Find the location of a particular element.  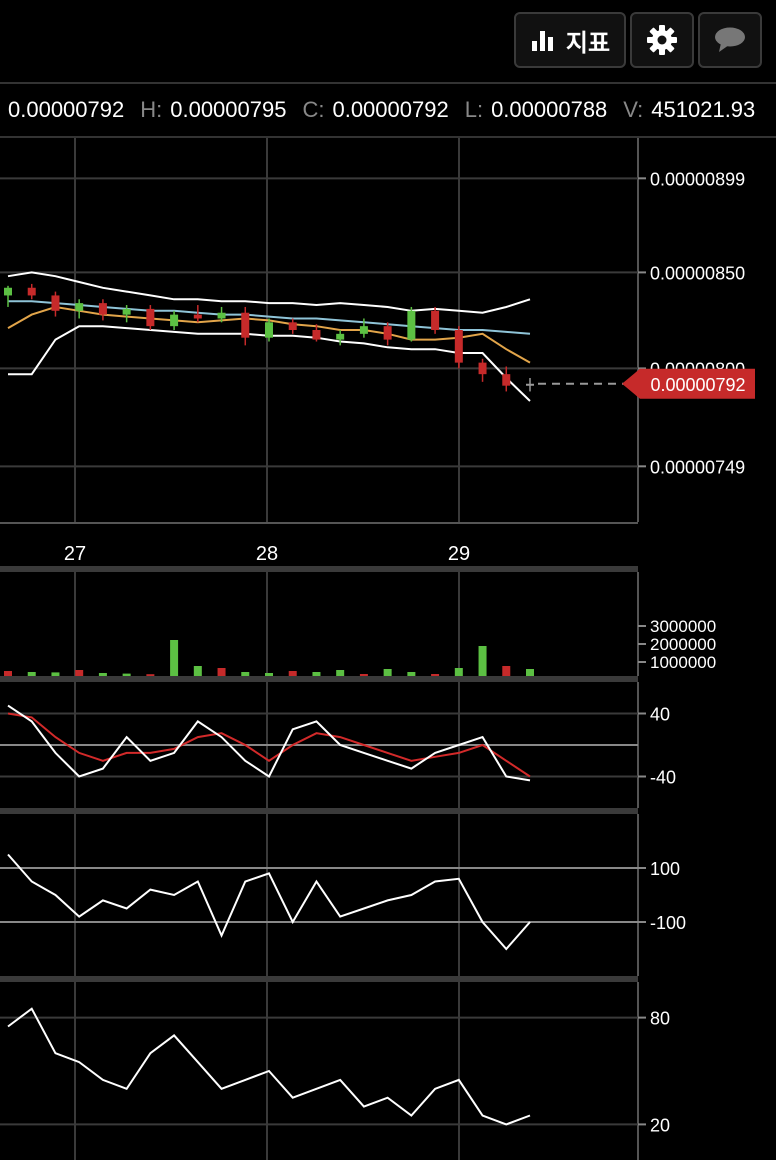

close-value: 0.00000792 is located at coordinates (390, 109).